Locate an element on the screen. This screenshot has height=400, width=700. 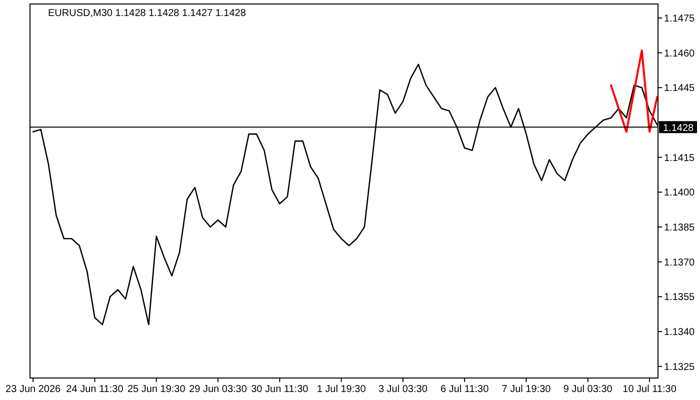
y-tick-label: 1.1445 is located at coordinates (680, 88).